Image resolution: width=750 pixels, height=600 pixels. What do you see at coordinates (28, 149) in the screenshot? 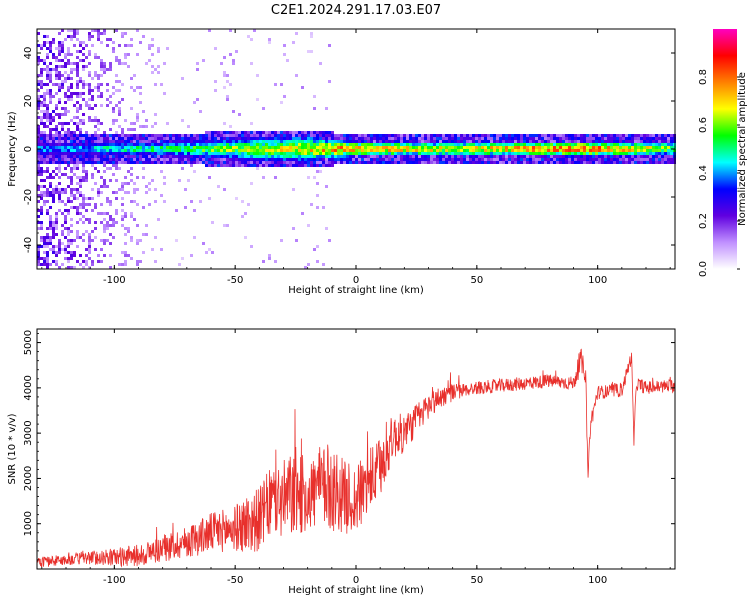
I see `spectrogram-y-tick-label: 0` at bounding box center [28, 149].